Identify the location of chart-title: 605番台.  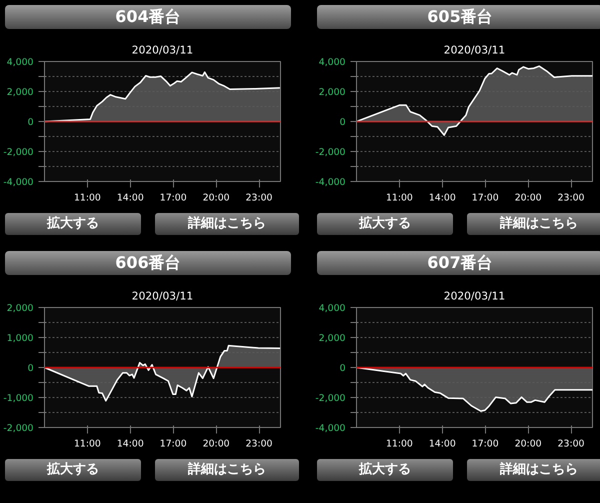
(460, 17).